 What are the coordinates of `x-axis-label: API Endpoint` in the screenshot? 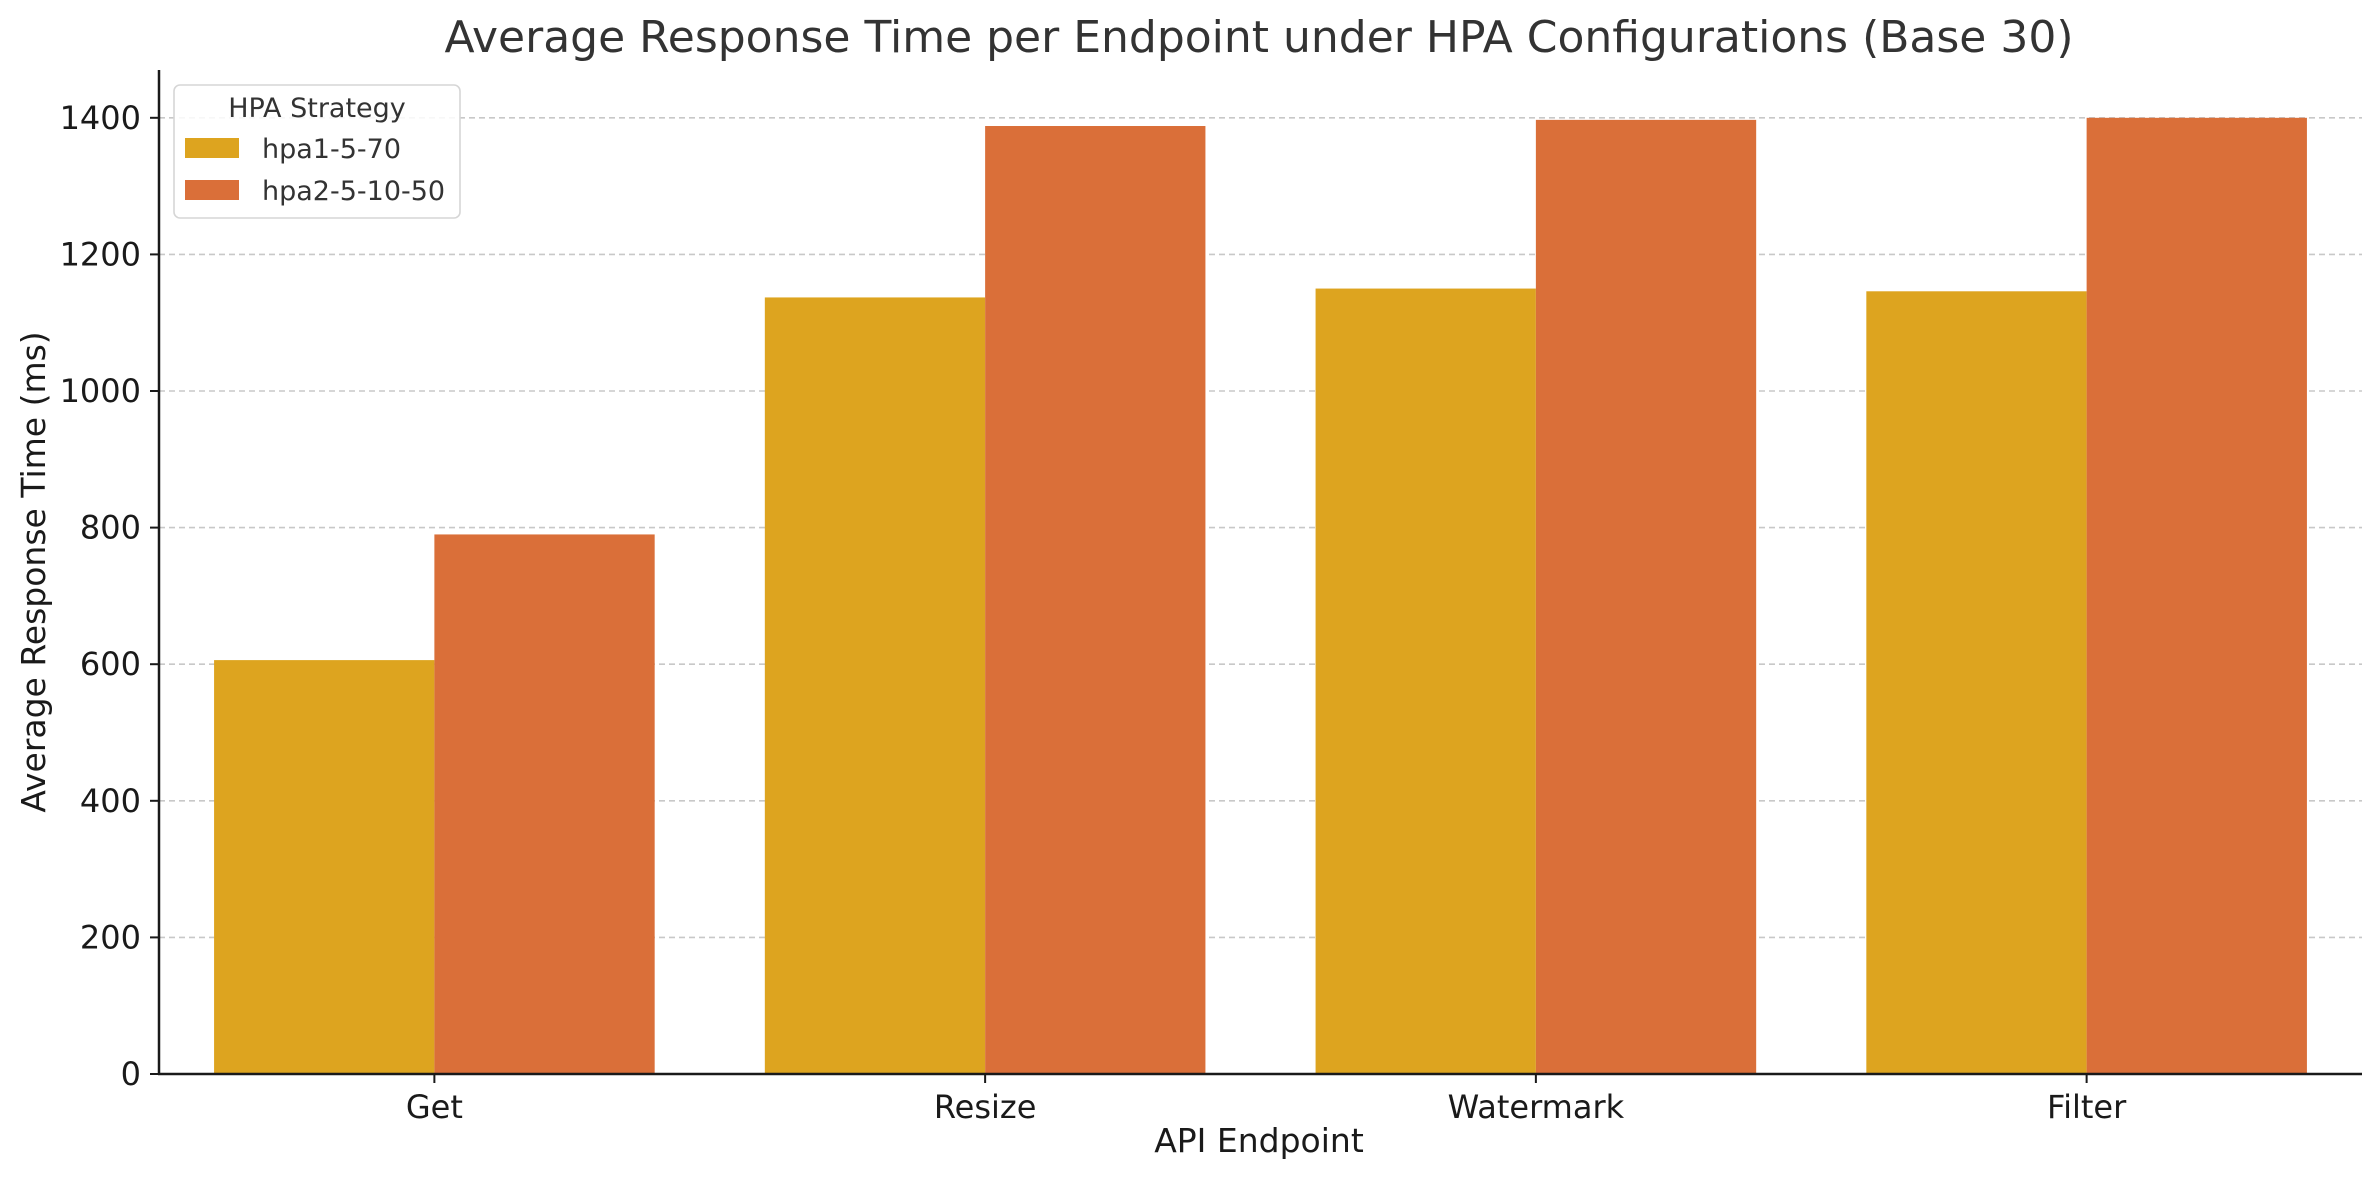 It's located at (1259, 1140).